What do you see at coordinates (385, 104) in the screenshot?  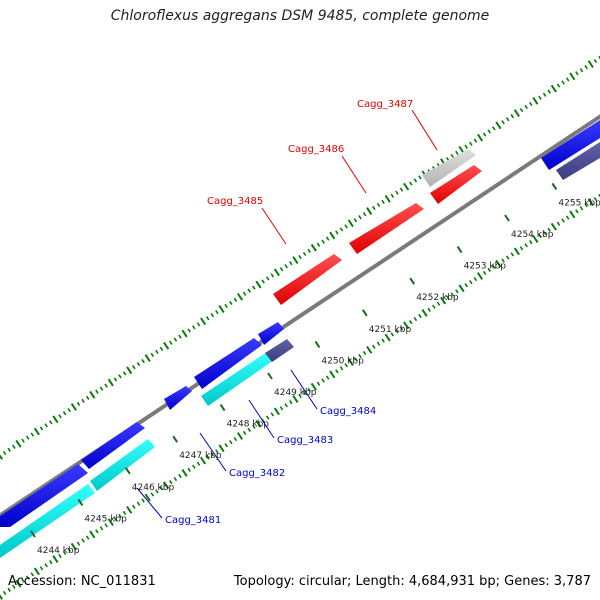 I see `gene-label-cagg-3487: Cagg_3487` at bounding box center [385, 104].